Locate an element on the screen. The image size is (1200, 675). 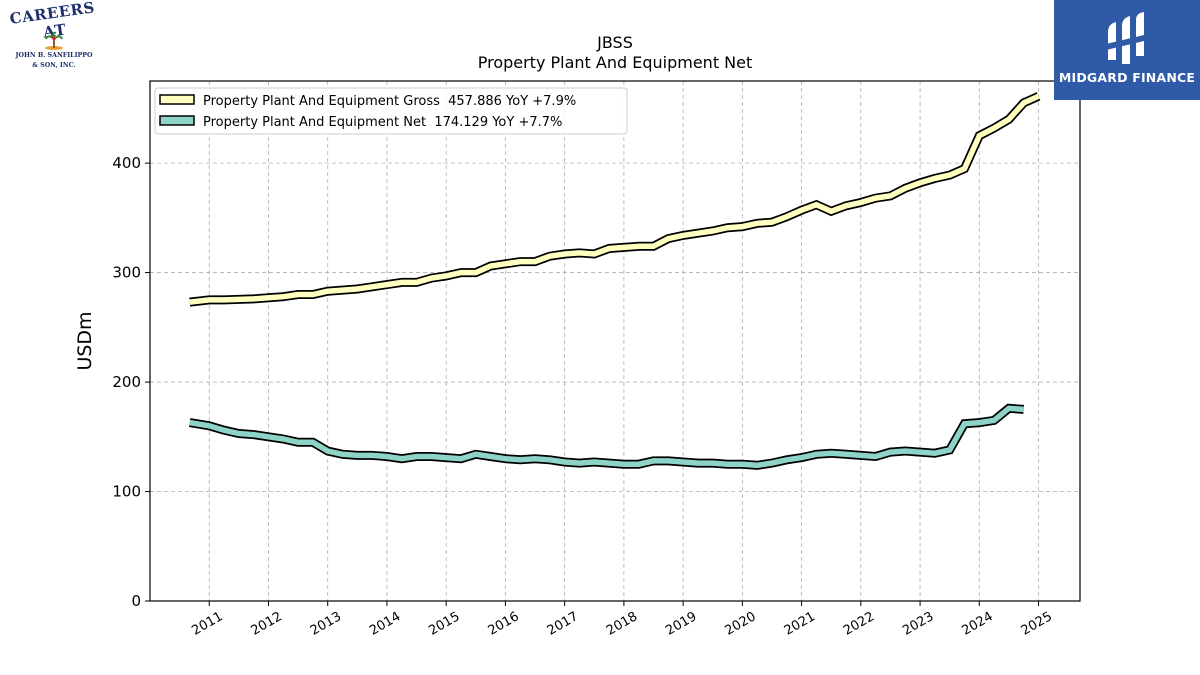
careers-logo-company-suffix: & SON, INC. is located at coordinates (54, 65).